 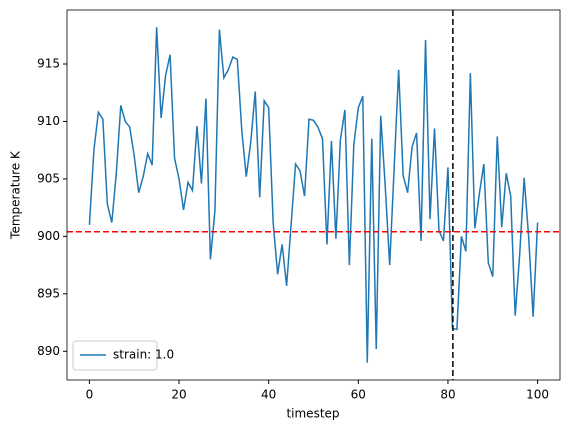 I want to click on x-tick-label: 60, so click(x=358, y=395).